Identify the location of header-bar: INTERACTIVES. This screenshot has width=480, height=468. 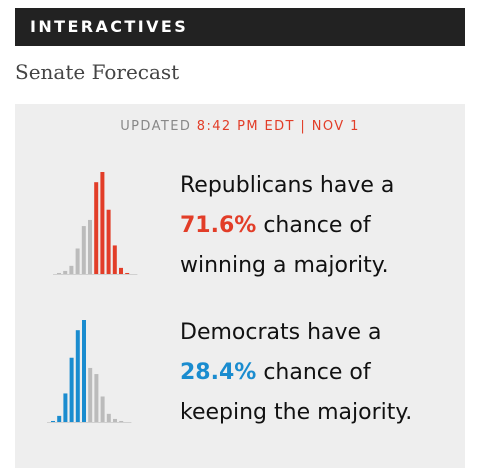
(240, 27).